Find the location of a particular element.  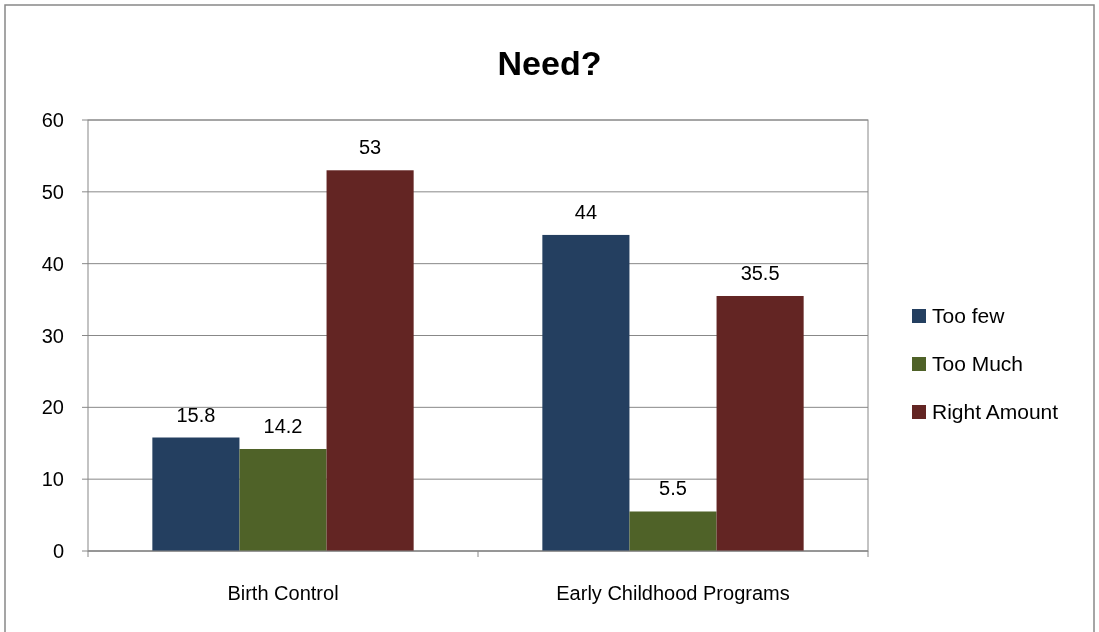

data-label: 35.5 is located at coordinates (760, 272).